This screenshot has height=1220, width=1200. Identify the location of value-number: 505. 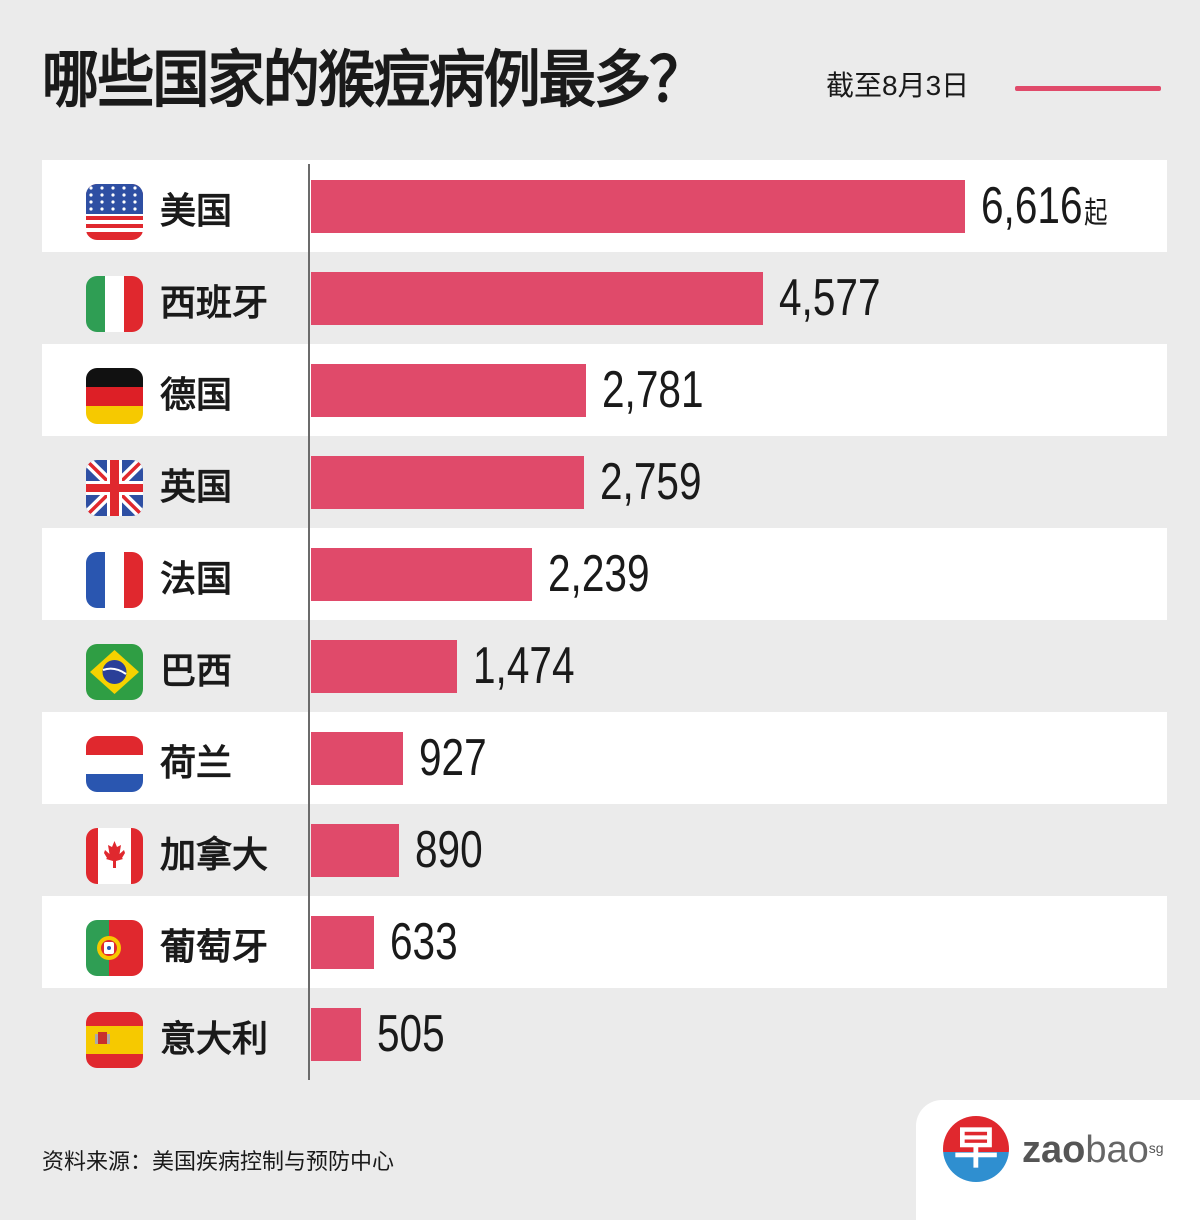
(411, 1034).